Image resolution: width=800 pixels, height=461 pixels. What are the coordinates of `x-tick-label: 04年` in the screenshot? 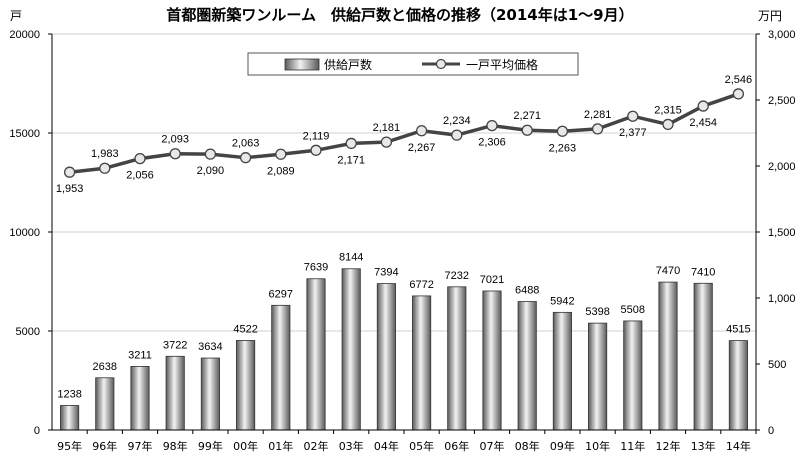 It's located at (386, 446).